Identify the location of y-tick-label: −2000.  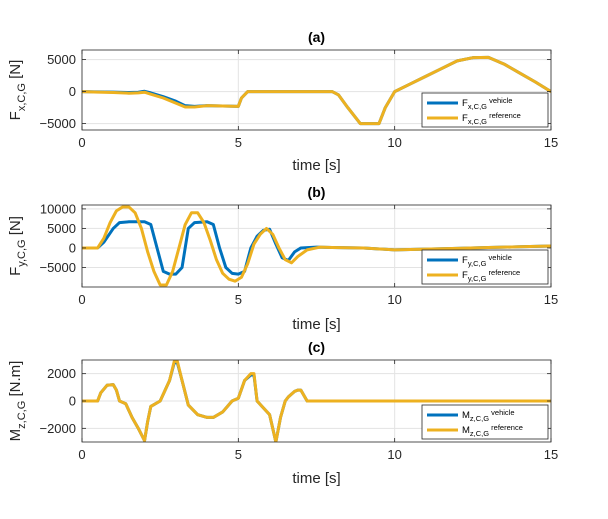
(57, 428).